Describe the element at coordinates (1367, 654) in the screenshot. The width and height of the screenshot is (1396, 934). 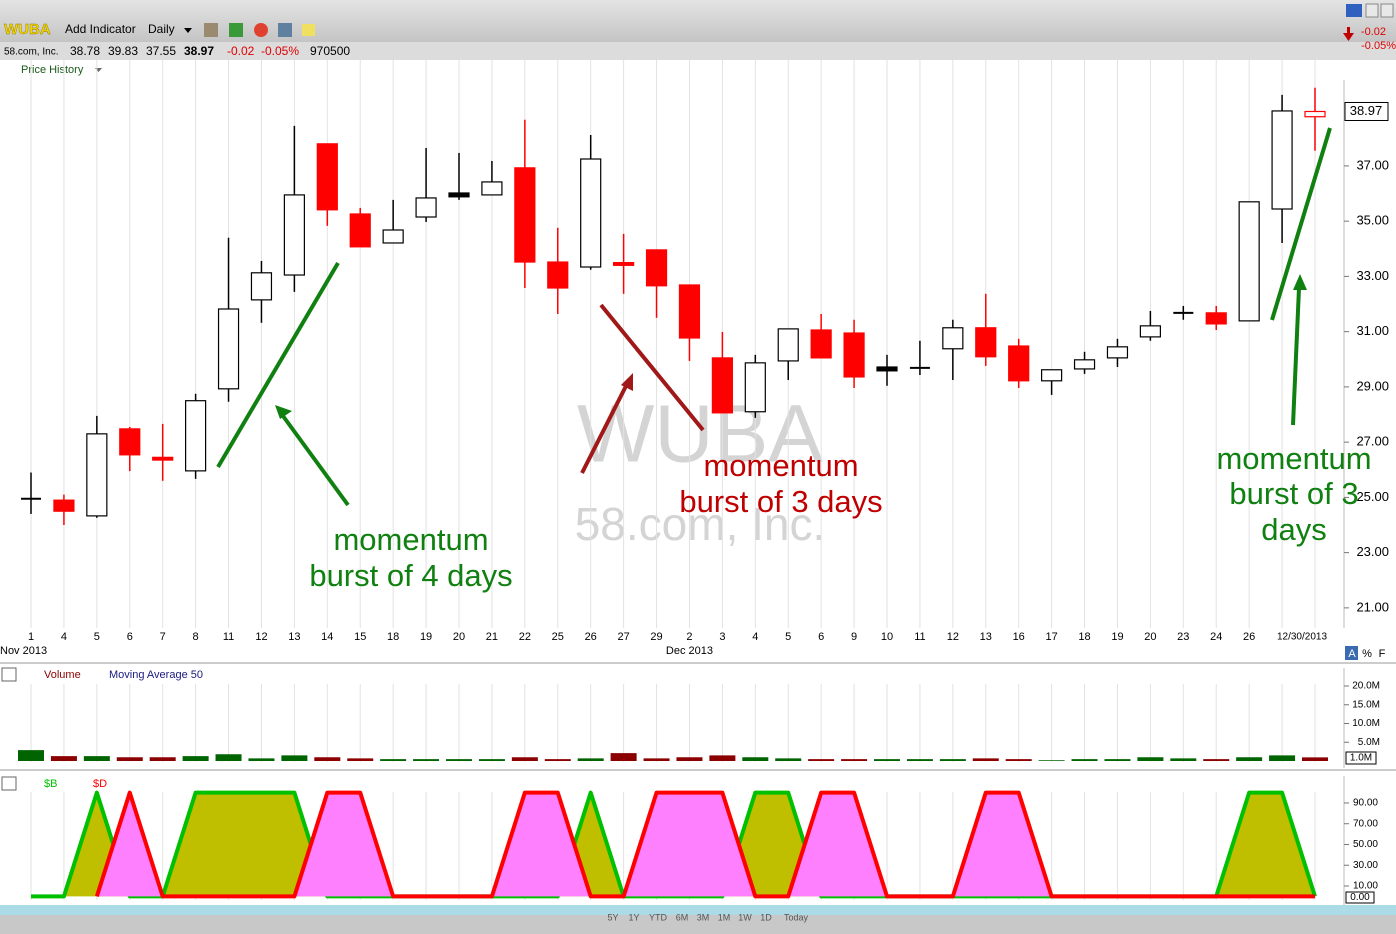
I see `scale-button: %` at that location.